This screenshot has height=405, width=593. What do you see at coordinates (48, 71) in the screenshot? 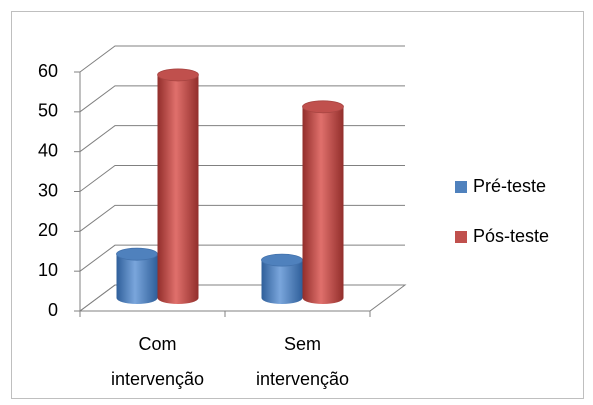
I see `y-tick-label: 60` at bounding box center [48, 71].